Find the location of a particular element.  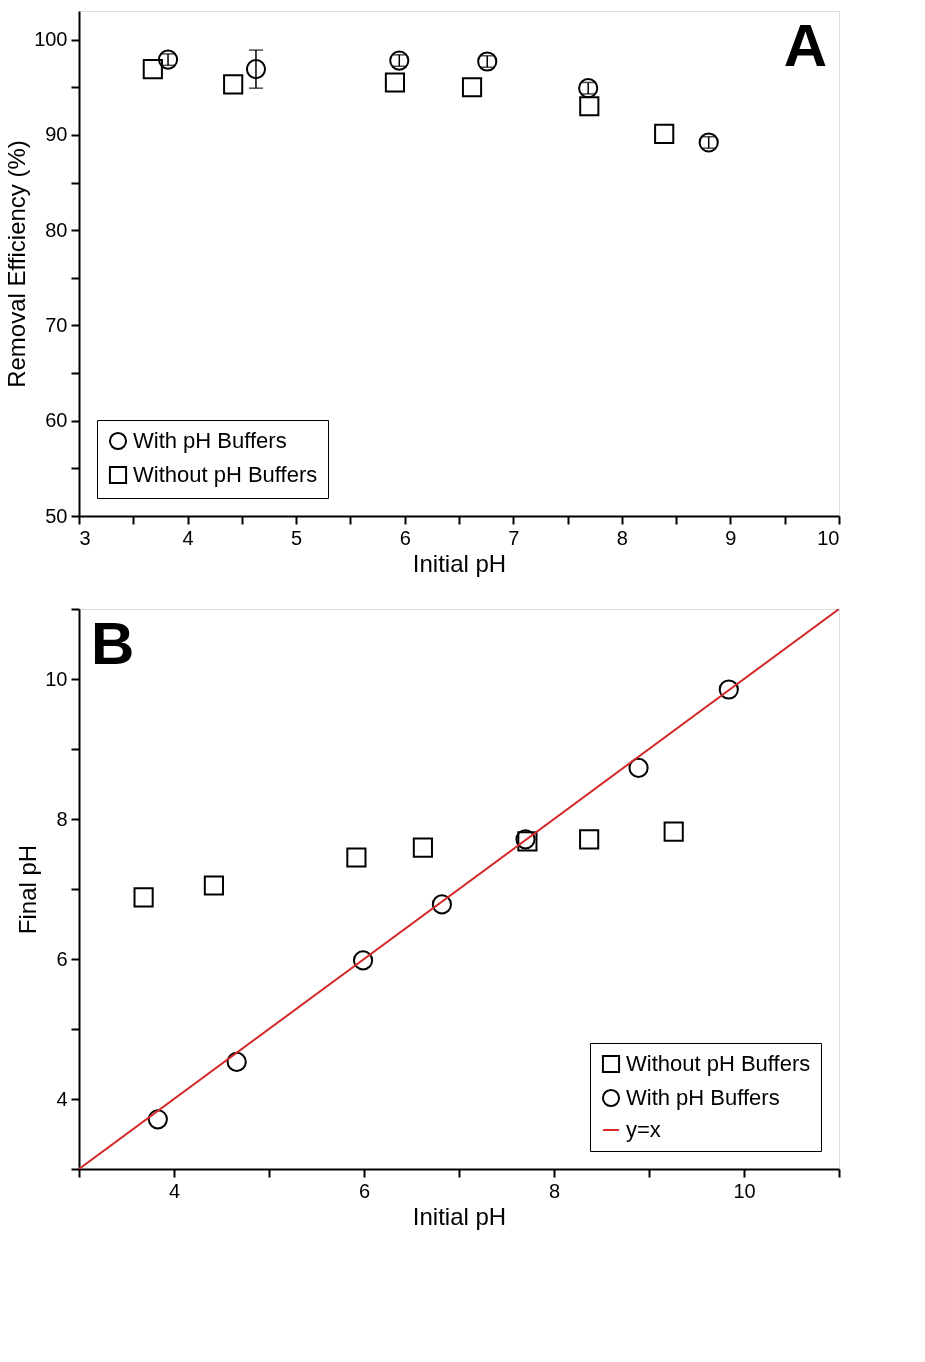

y-axis-title: Removal Efficiency (%) is located at coordinates (17, 264).